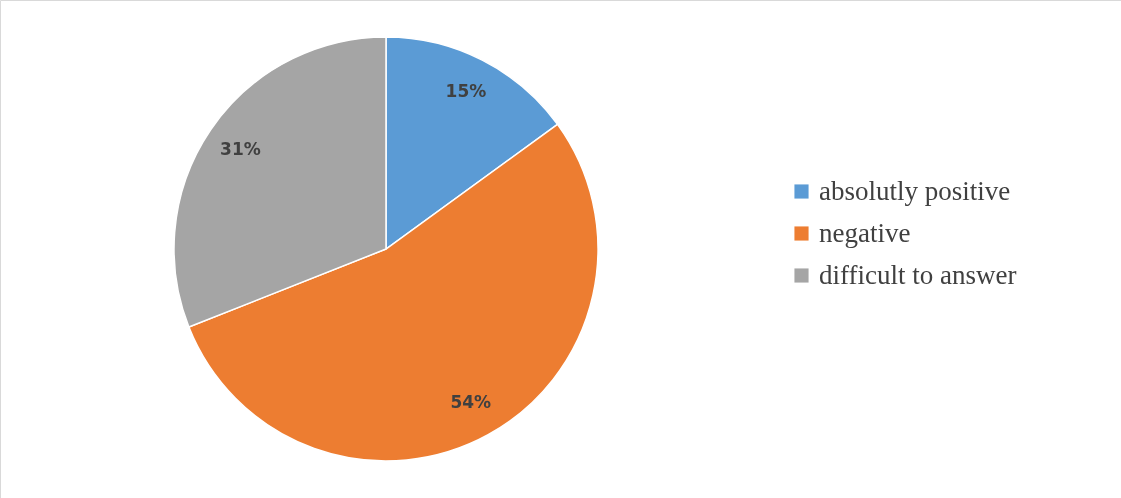 Image resolution: width=1121 pixels, height=498 pixels. Describe the element at coordinates (466, 91) in the screenshot. I see `data-label: 15%` at that location.